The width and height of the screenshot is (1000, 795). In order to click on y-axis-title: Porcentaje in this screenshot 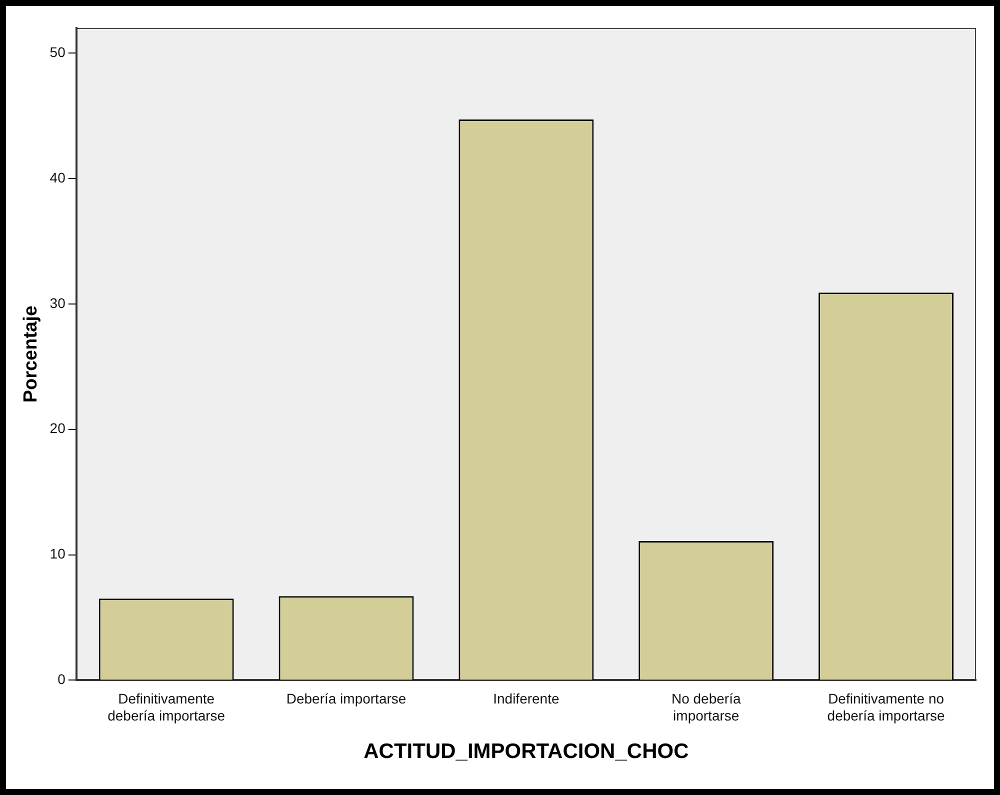, I will do `click(31, 354)`.